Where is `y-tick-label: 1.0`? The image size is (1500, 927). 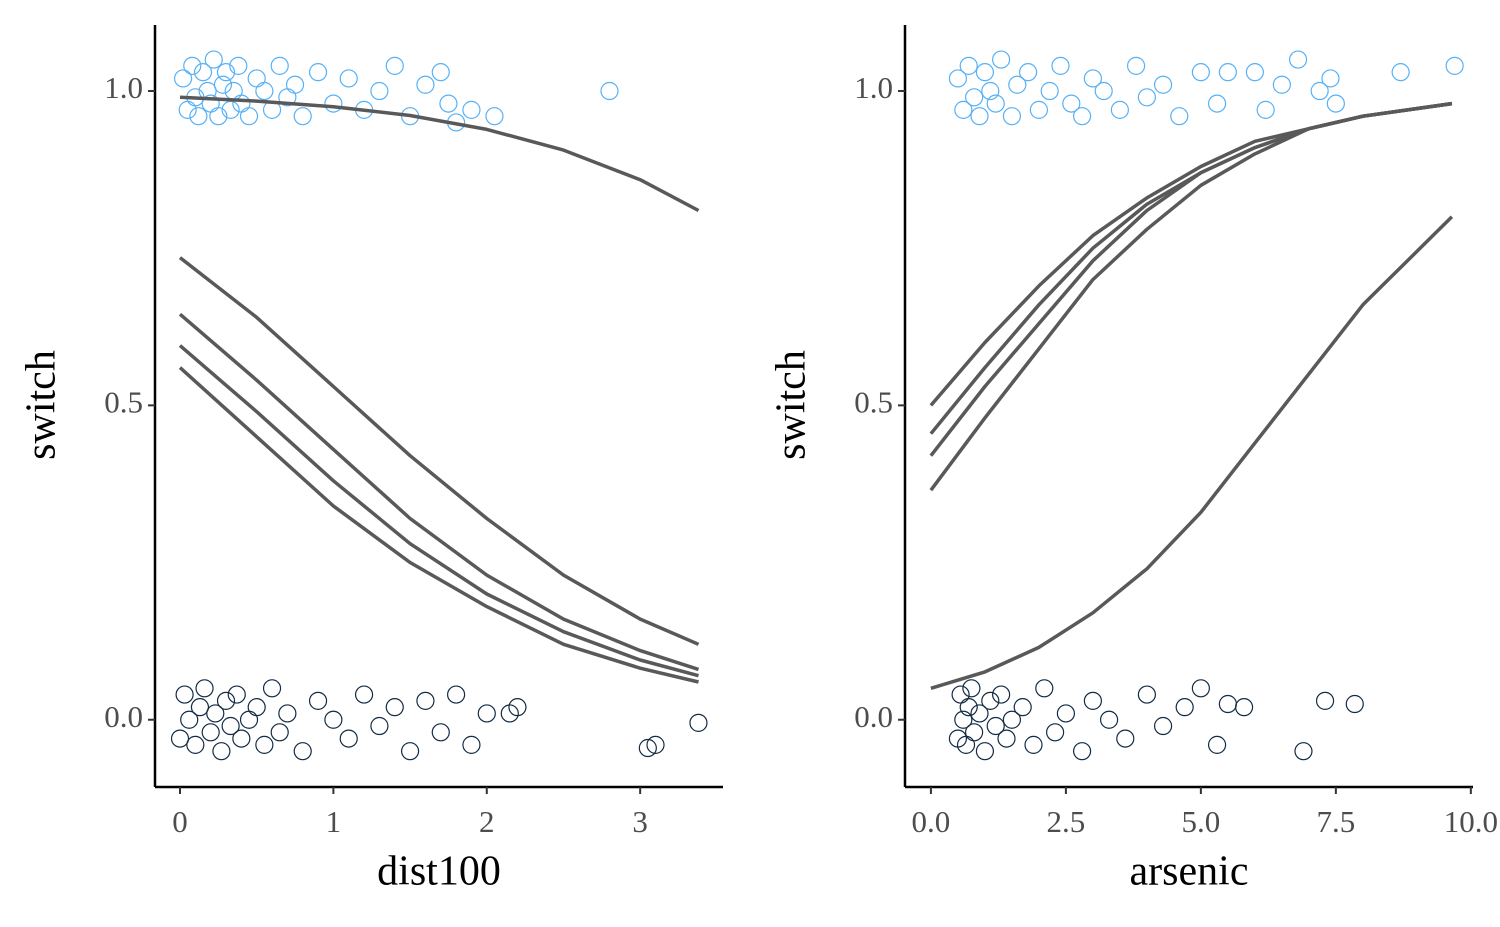 y-tick-label: 1.0 is located at coordinates (873, 87).